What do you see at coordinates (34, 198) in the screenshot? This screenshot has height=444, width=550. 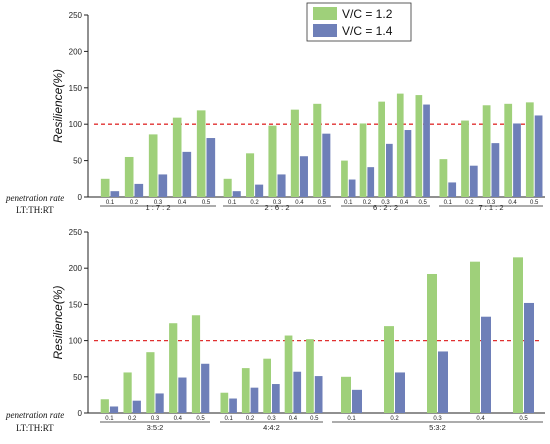 I see `penetration-rate-label-top: penetration rate` at bounding box center [34, 198].